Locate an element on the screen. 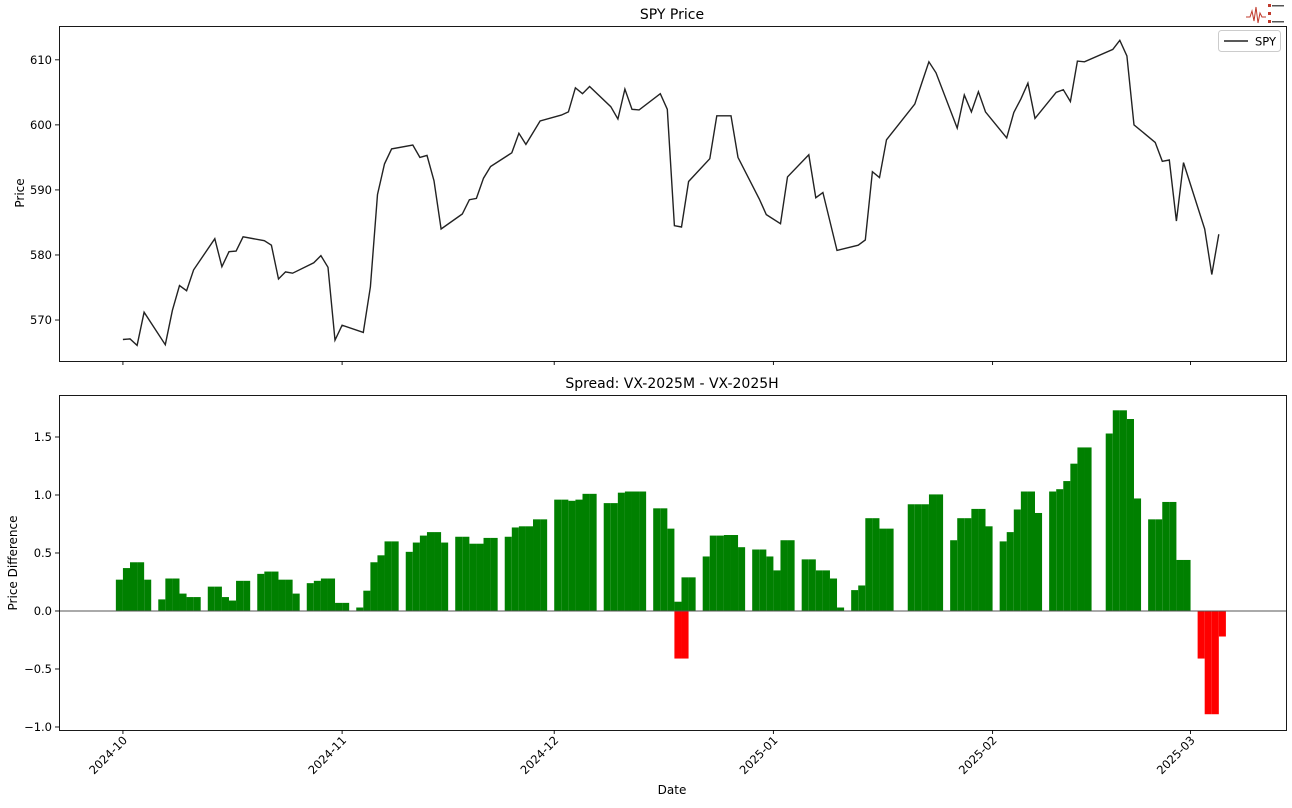 The width and height of the screenshot is (1292, 808). spread-y-tick-label: 1.5 is located at coordinates (43, 437).